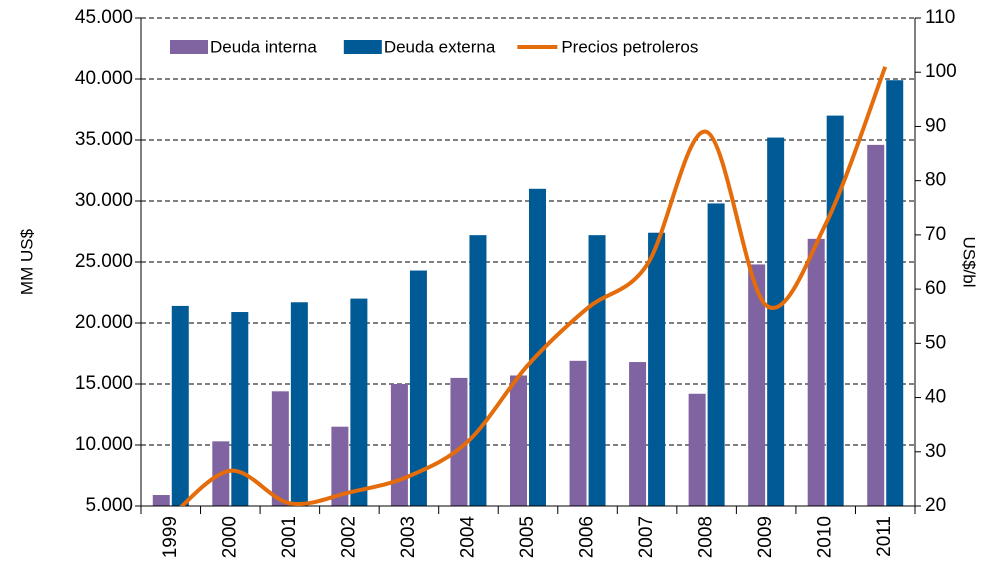 The width and height of the screenshot is (996, 573). What do you see at coordinates (940, 17) in the screenshot?
I see `y2-tick-label: 110` at bounding box center [940, 17].